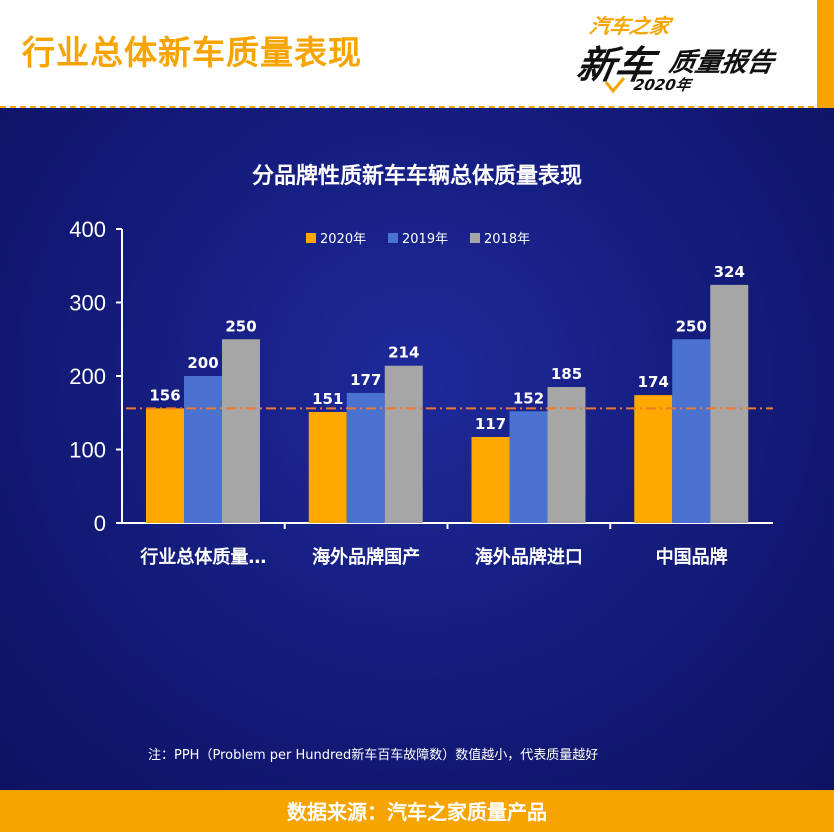 Image resolution: width=834 pixels, height=832 pixels. I want to click on page-title: 行业总体新车质量表现, so click(192, 52).